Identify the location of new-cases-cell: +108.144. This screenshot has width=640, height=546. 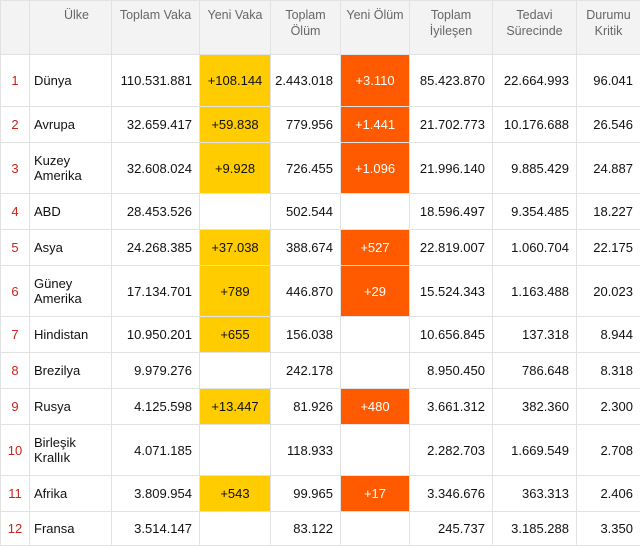
(235, 81).